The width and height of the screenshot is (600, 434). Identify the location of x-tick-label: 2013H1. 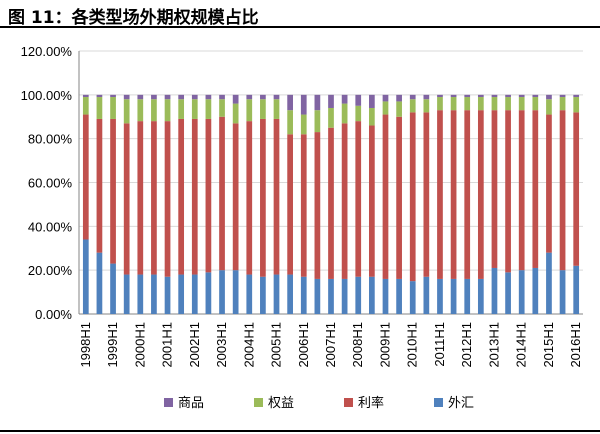
(493, 345).